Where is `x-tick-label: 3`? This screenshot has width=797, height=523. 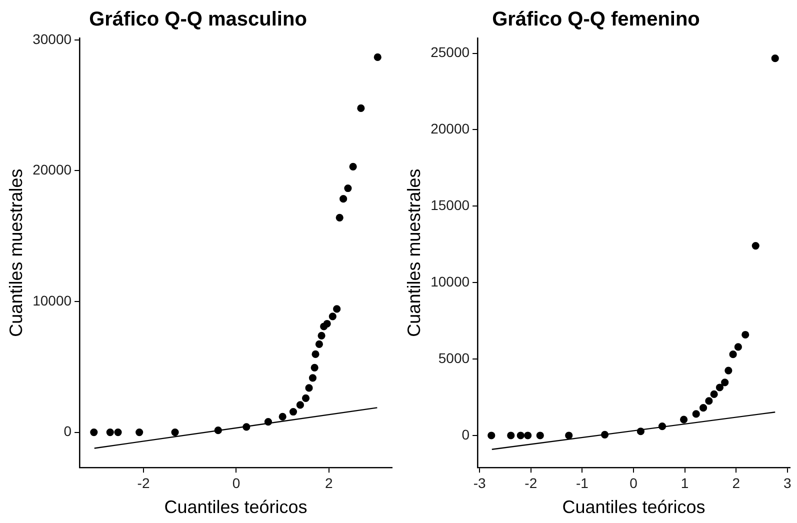 x-tick-label: 3 is located at coordinates (788, 482).